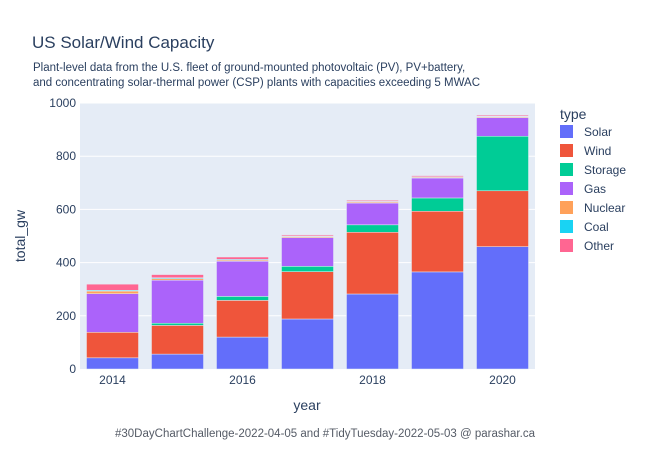 The height and width of the screenshot is (450, 650). What do you see at coordinates (502, 164) in the screenshot?
I see `bar-segment-storage-2020` at bounding box center [502, 164].